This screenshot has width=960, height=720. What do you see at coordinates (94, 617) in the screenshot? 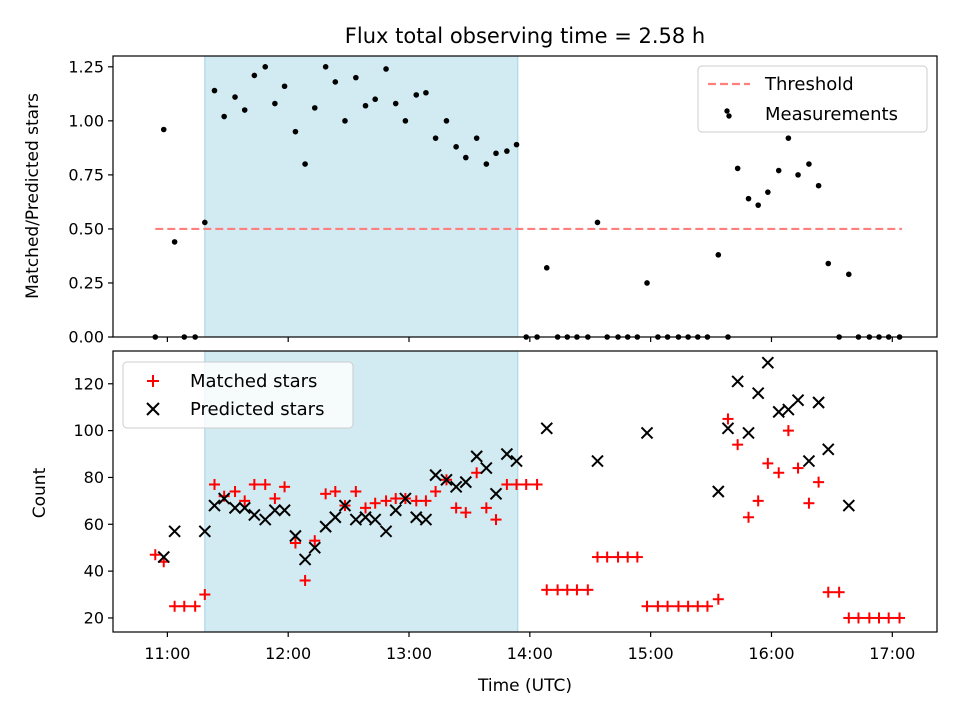
I see `ytick-label: 20` at bounding box center [94, 617].